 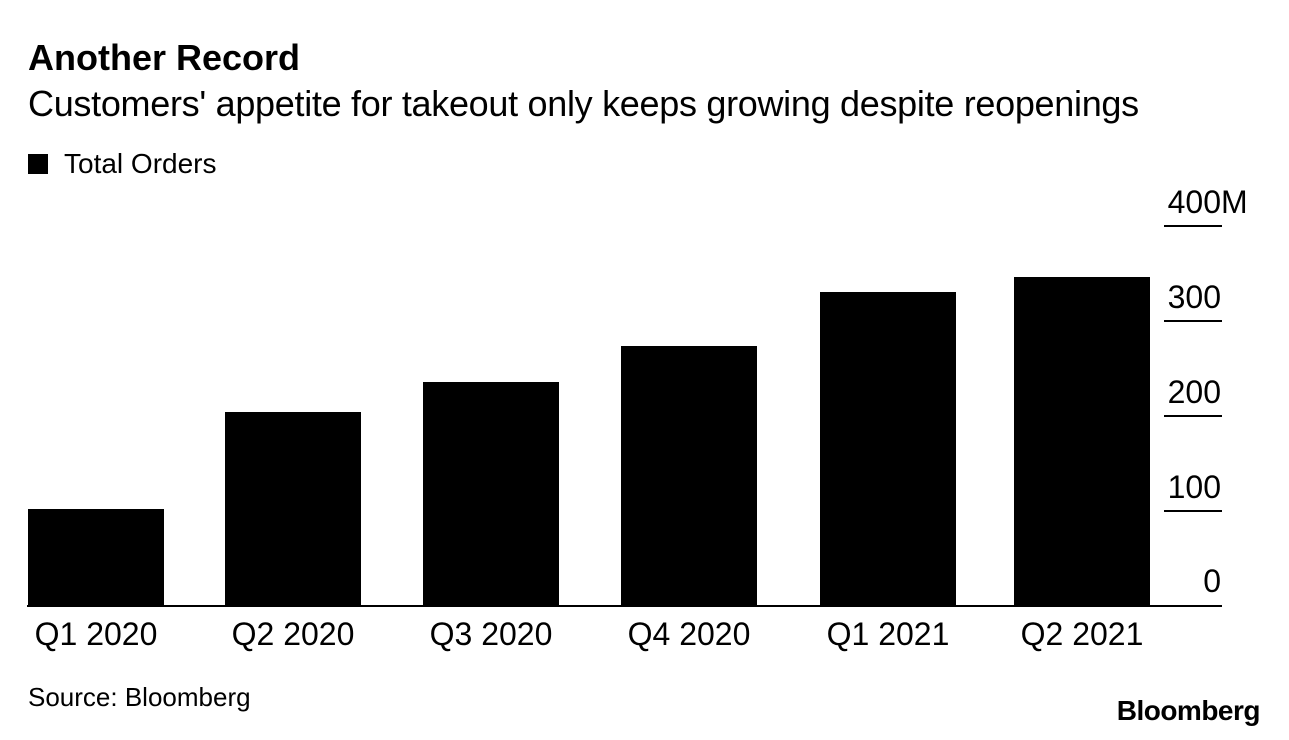 What do you see at coordinates (164, 57) in the screenshot?
I see `chart-title: Another Record` at bounding box center [164, 57].